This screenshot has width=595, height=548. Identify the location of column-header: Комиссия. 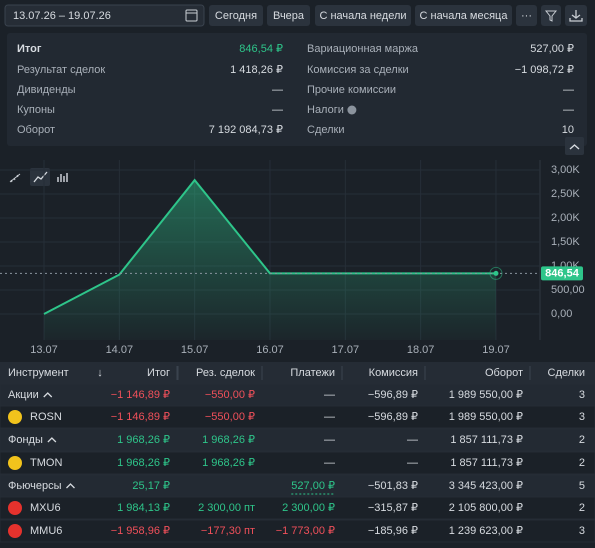
(393, 373).